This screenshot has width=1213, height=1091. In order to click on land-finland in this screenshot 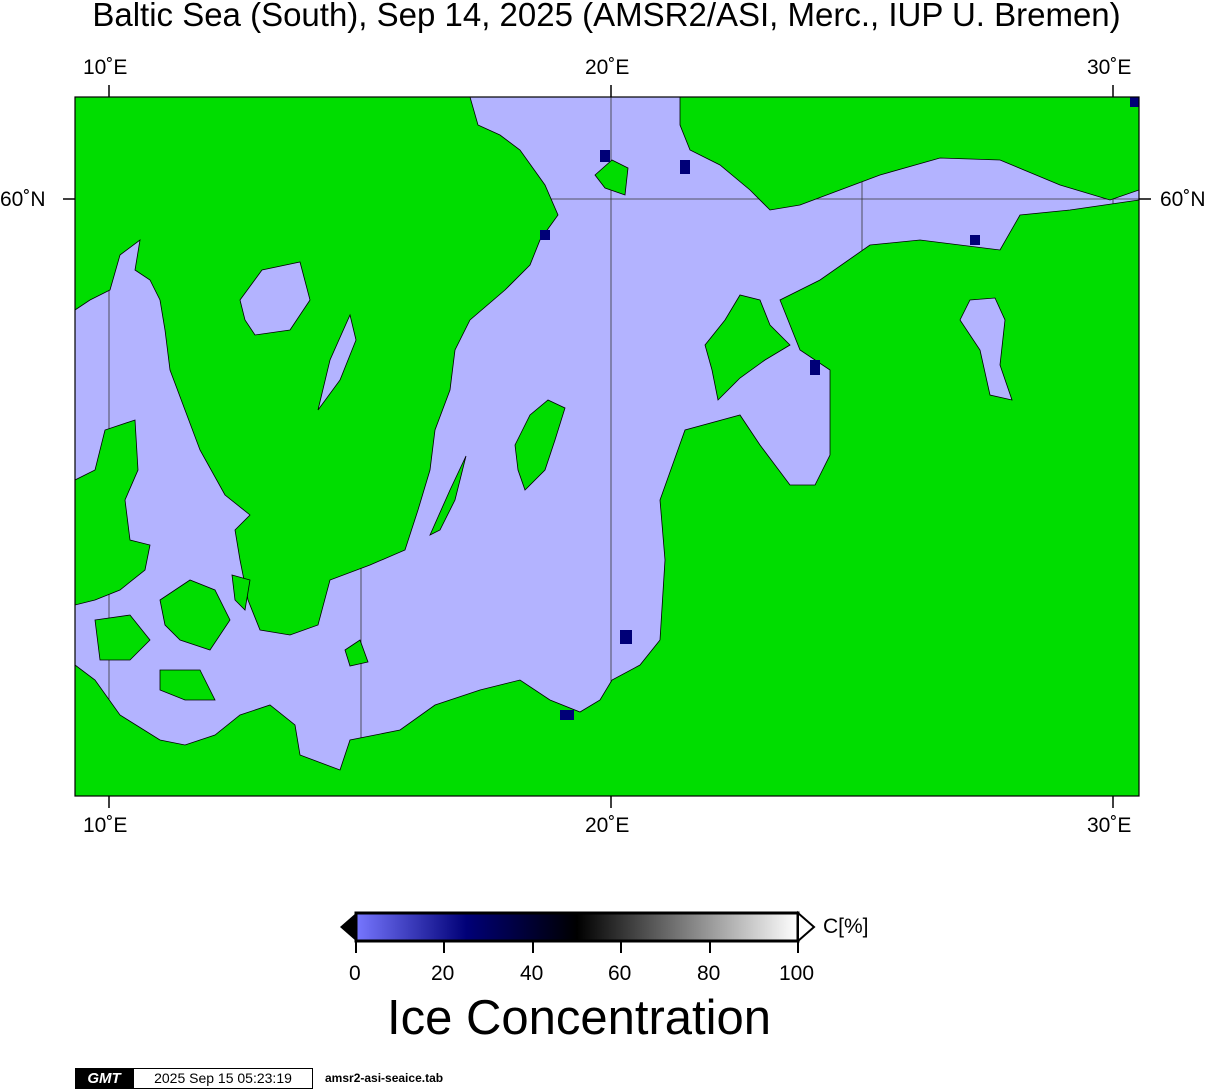, I will do `click(909, 154)`.